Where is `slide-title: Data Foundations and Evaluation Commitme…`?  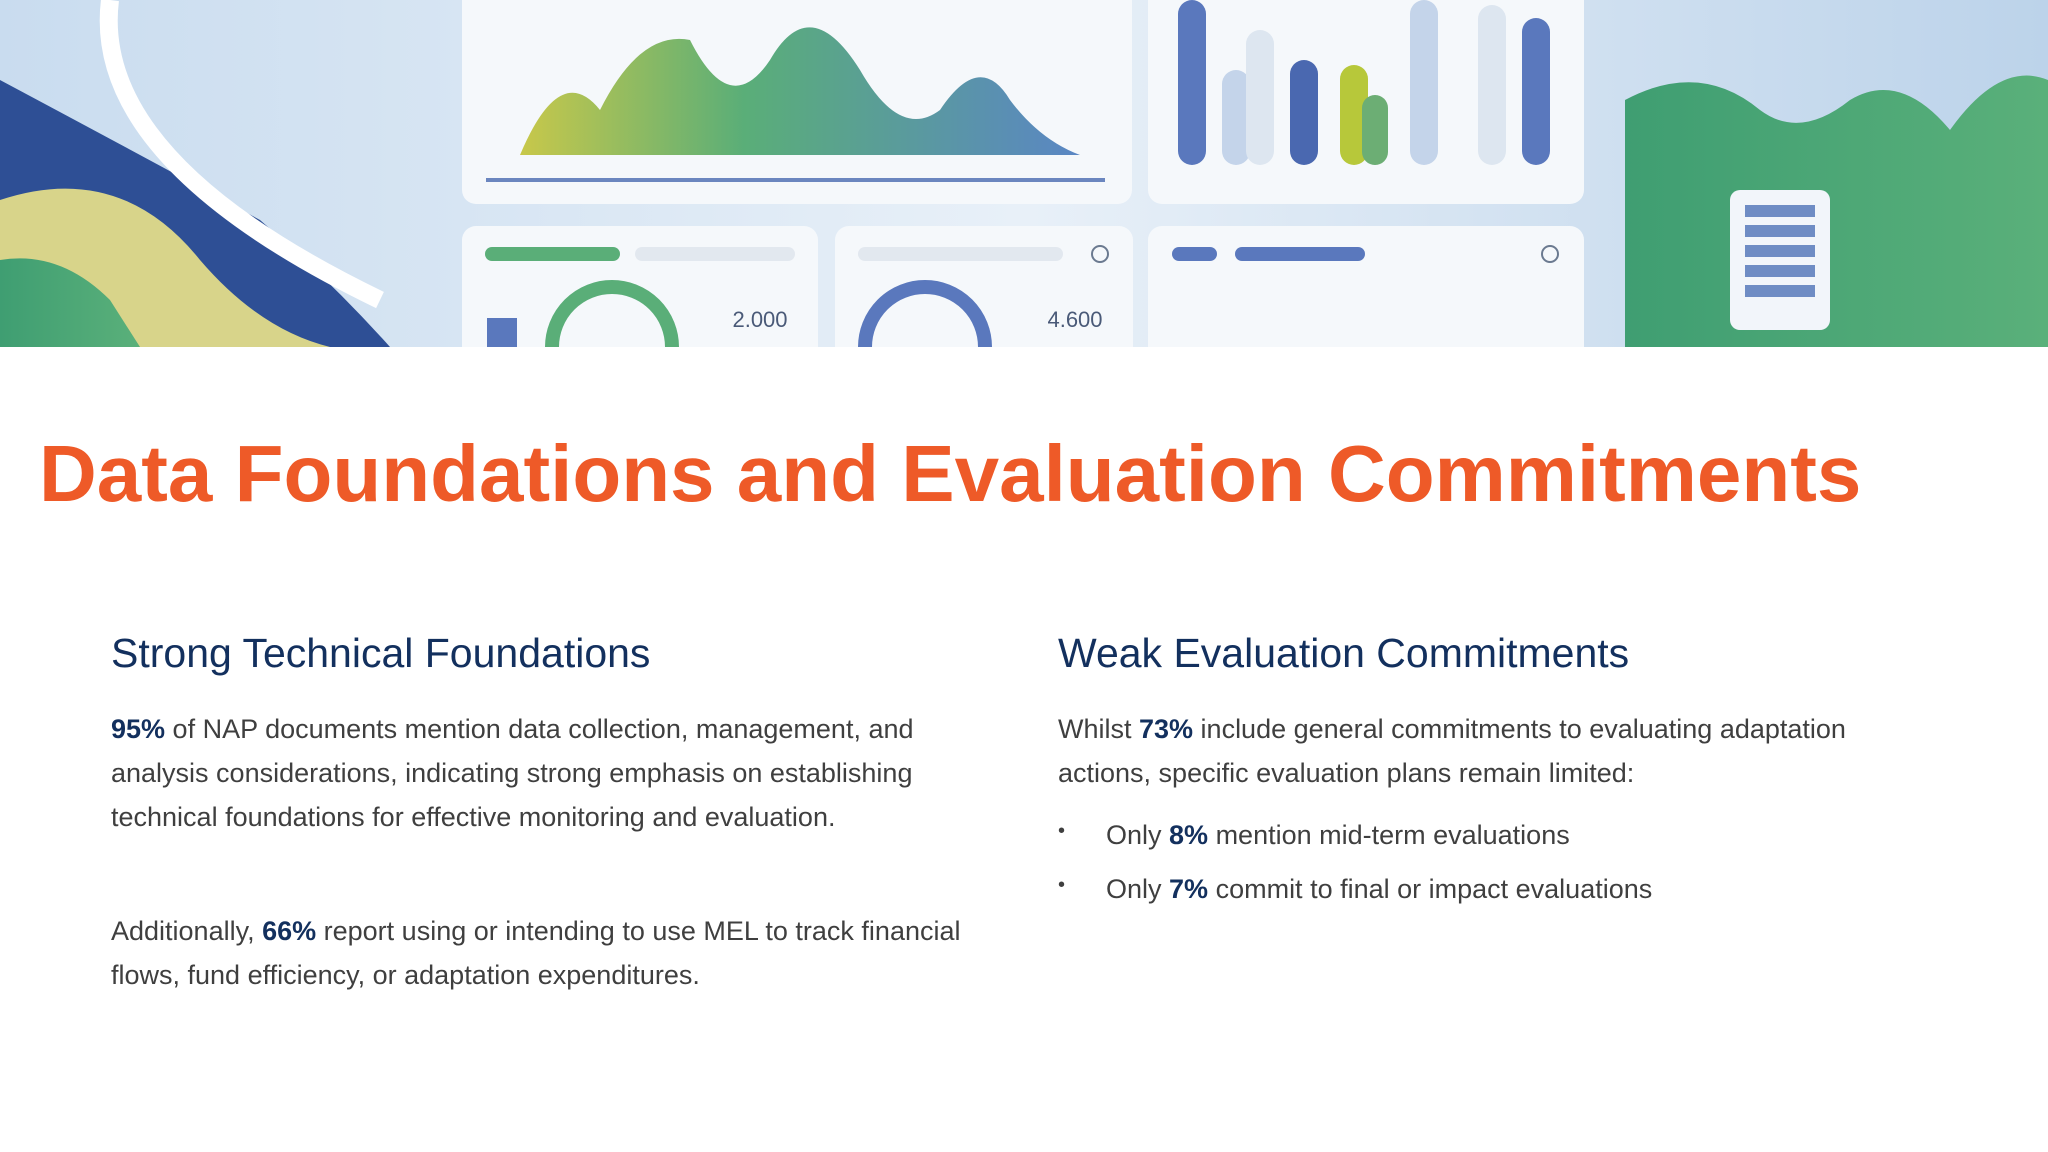 slide-title: Data Foundations and Evaluation Commitme… is located at coordinates (950, 473).